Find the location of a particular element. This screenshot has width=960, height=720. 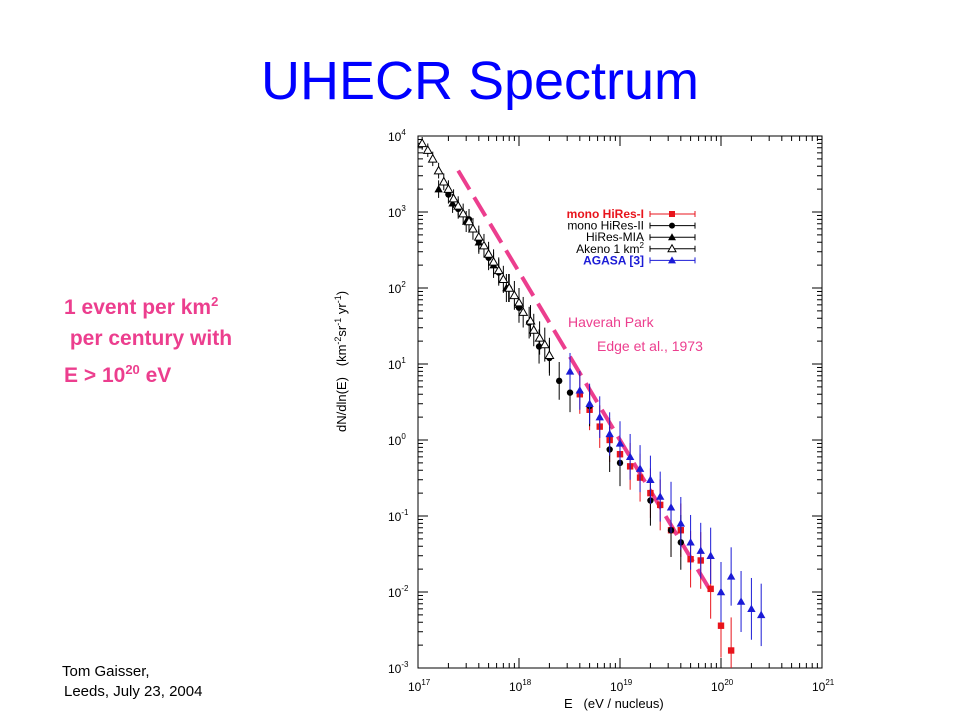

callout-line-3: E > 1020 eV is located at coordinates (118, 374).